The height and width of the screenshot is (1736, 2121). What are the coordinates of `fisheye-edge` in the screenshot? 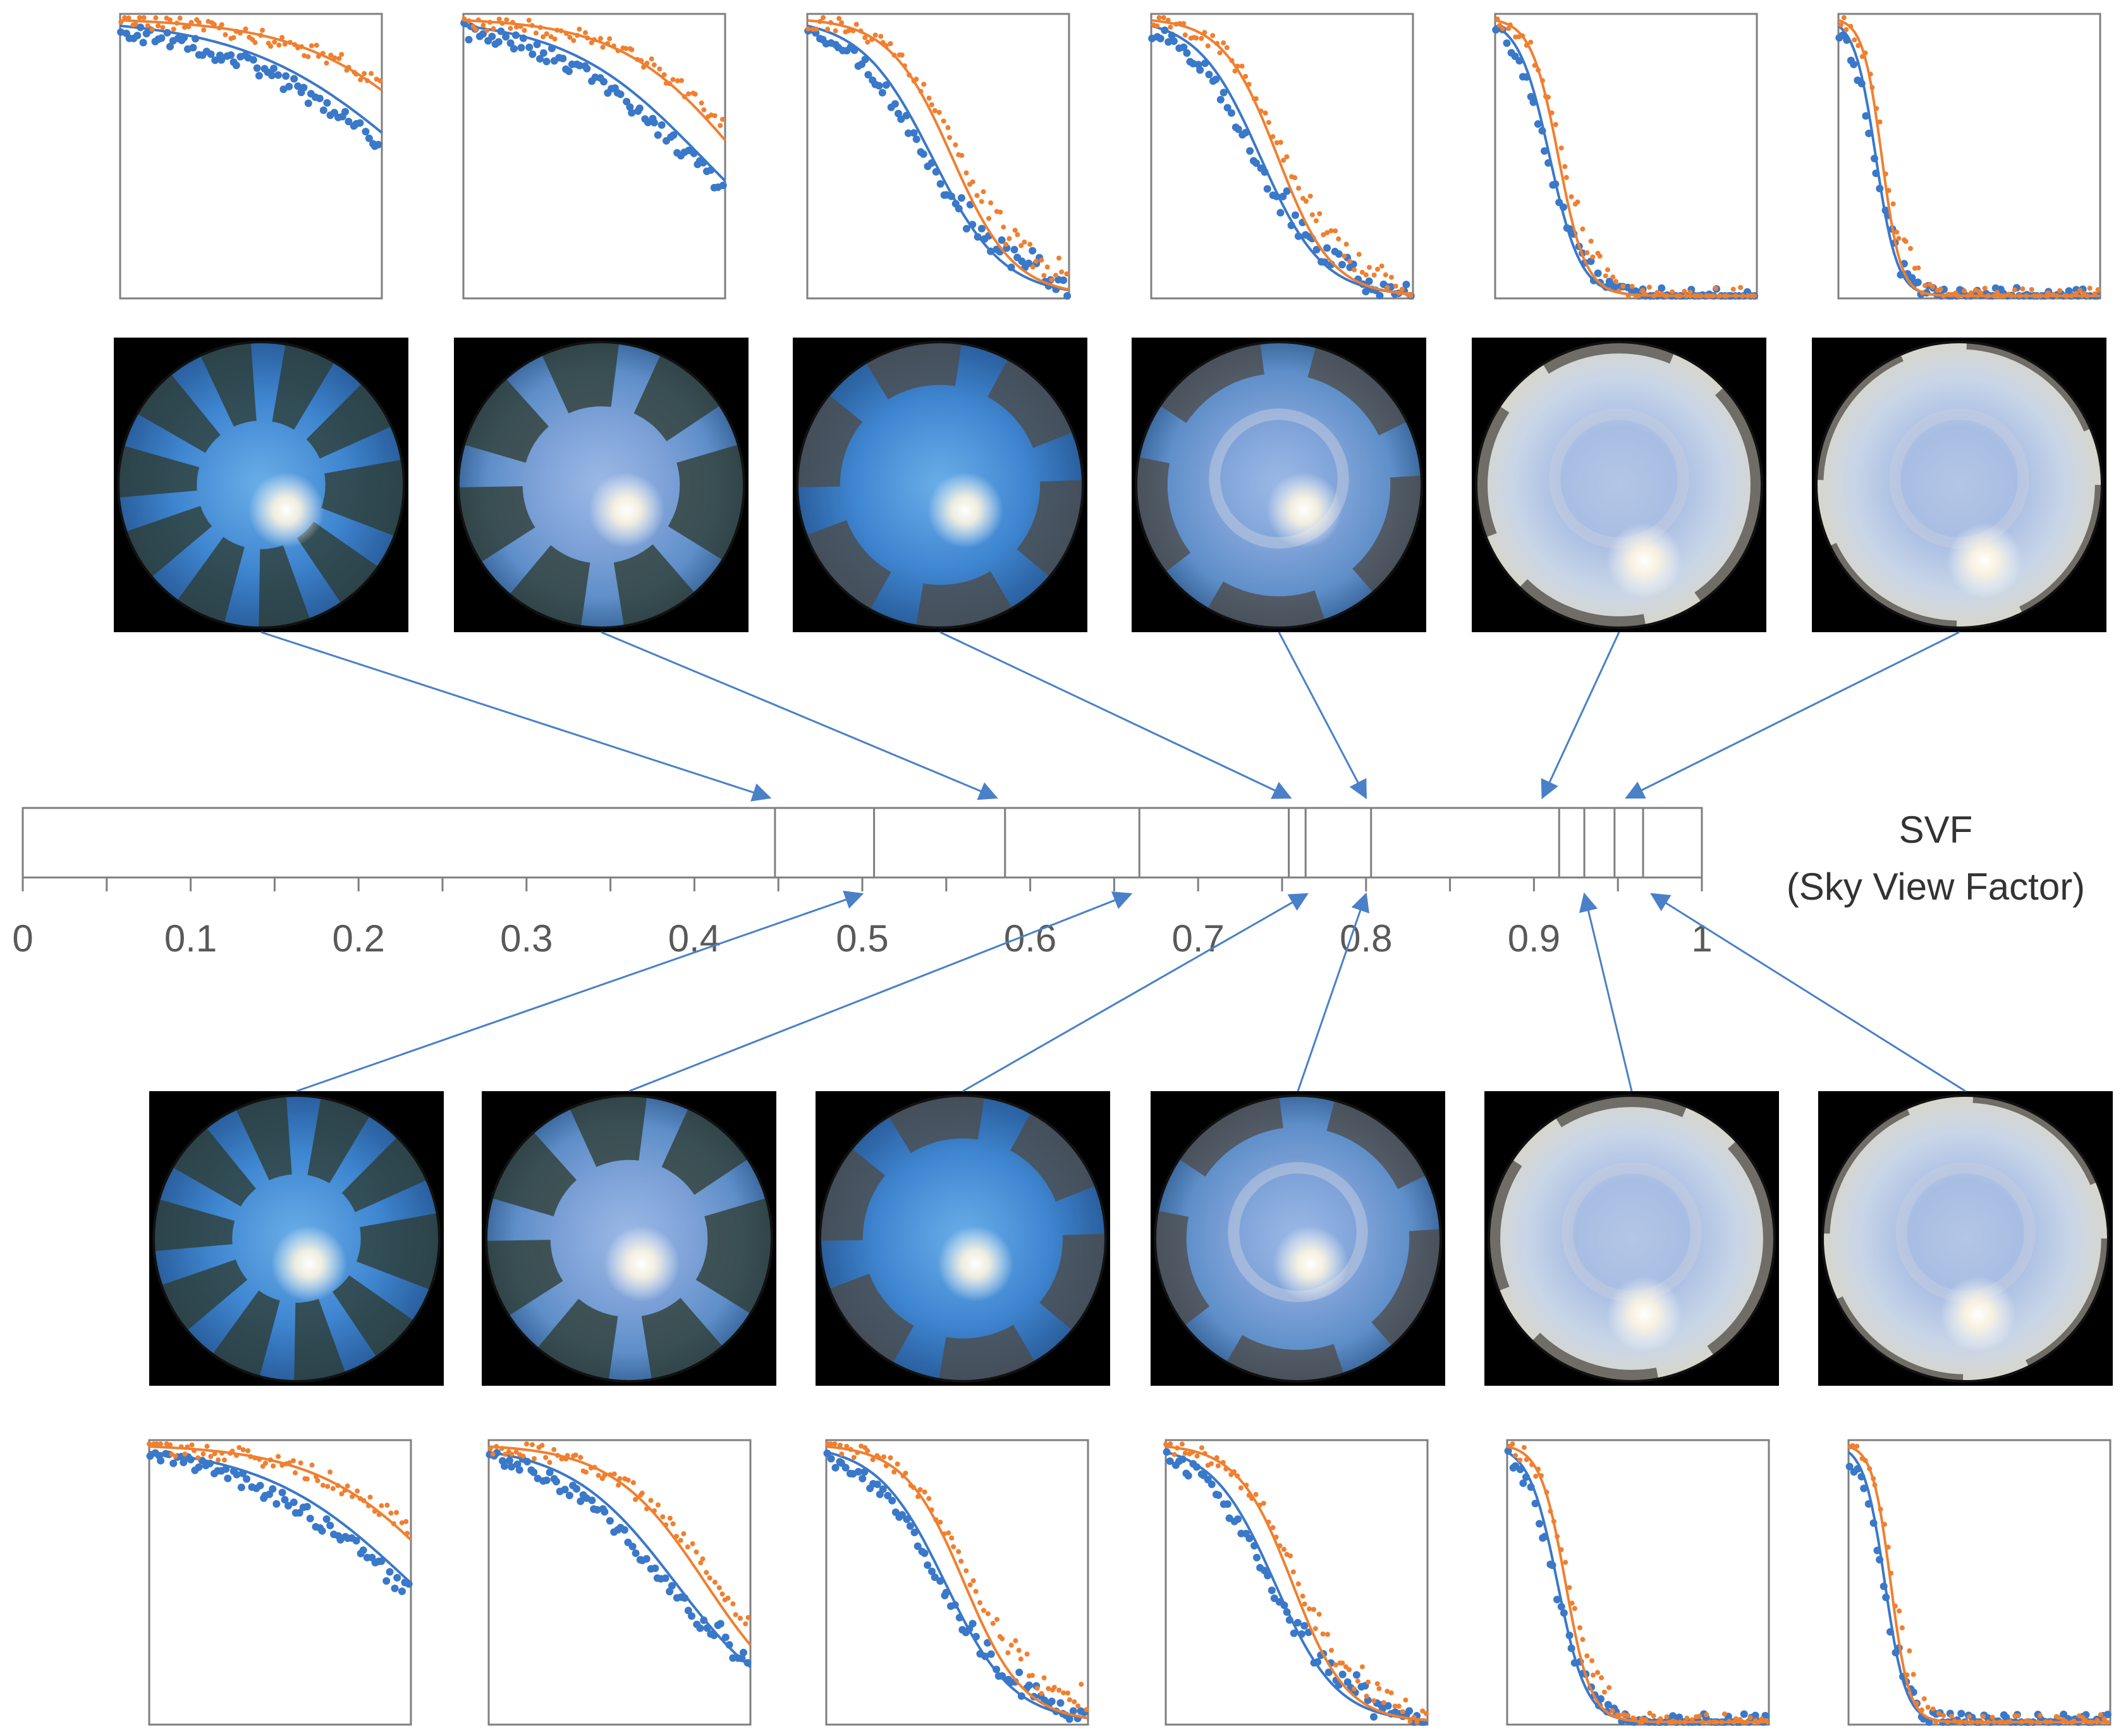 It's located at (1959, 485).